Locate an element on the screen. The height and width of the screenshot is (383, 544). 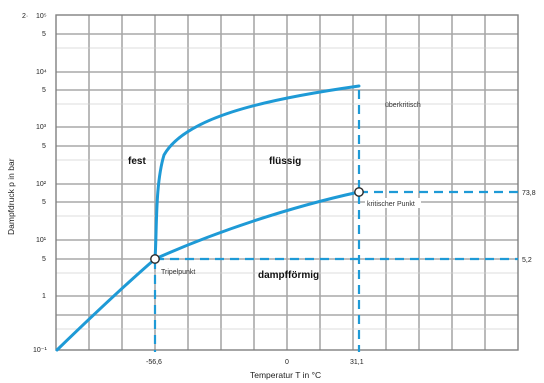
x-tick-label: 31,1 is located at coordinates (357, 362).